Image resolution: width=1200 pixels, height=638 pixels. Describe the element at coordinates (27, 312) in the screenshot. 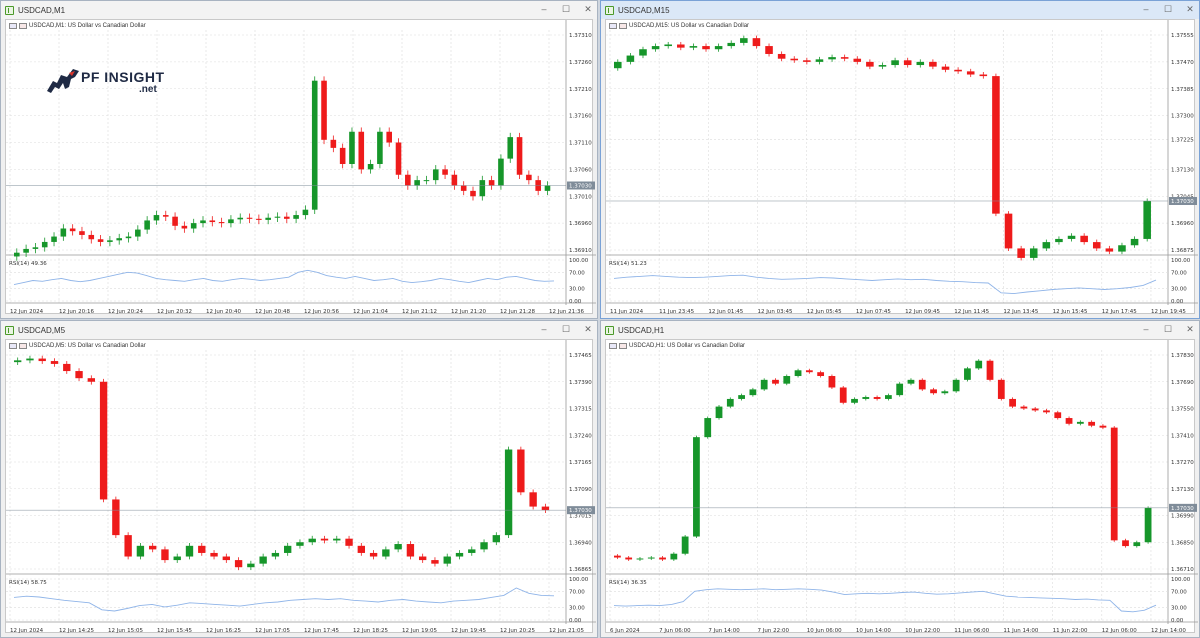

I see `time-axis-label: 12 Jun 2024` at that location.